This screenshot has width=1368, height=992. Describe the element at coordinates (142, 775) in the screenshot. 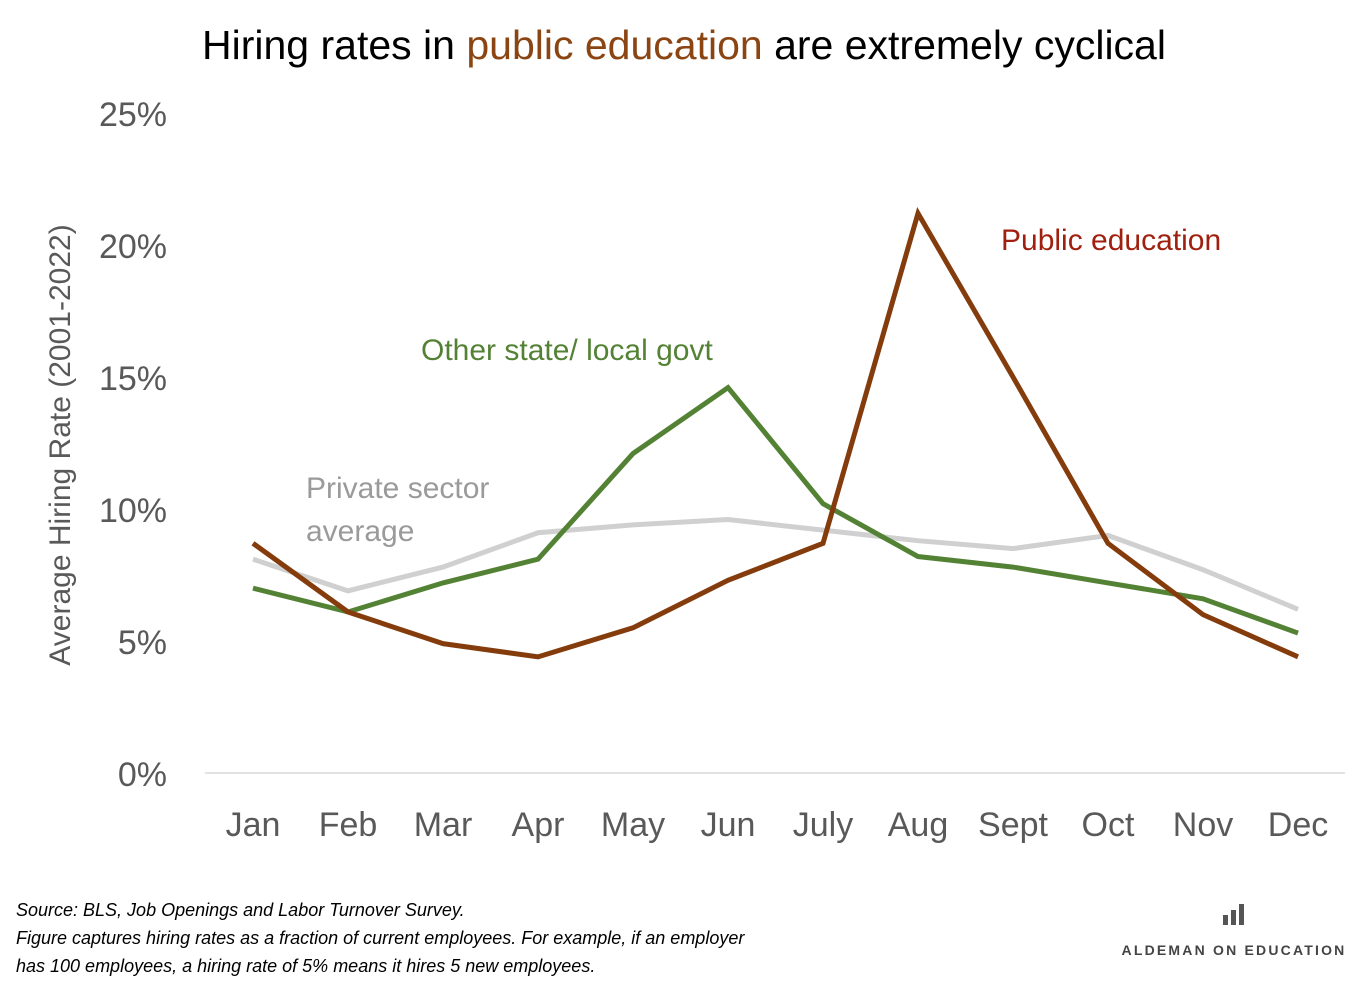

I see `y-tick-label: 0%` at that location.